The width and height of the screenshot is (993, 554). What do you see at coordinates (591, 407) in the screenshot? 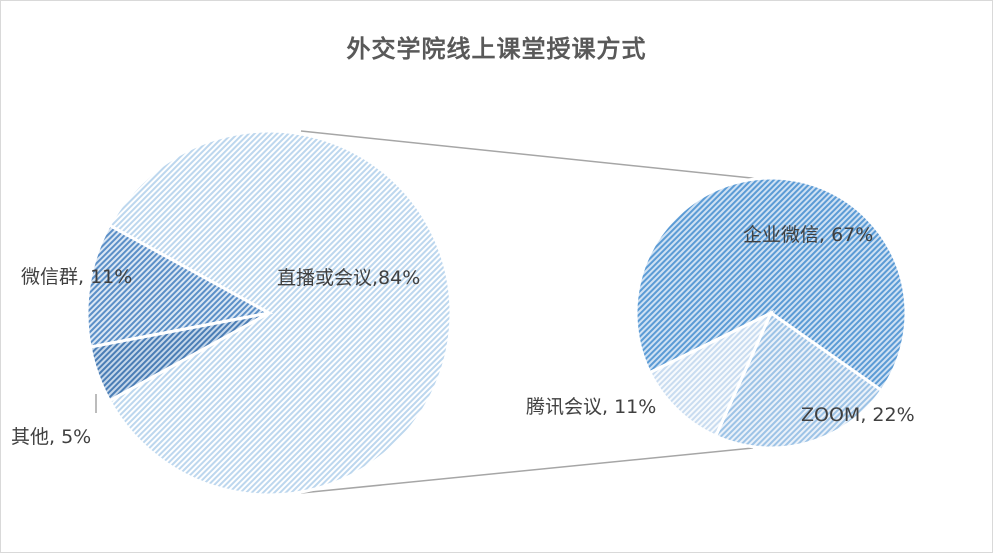
I see `data-label-tencent: 腾讯会议, 11%` at bounding box center [591, 407].